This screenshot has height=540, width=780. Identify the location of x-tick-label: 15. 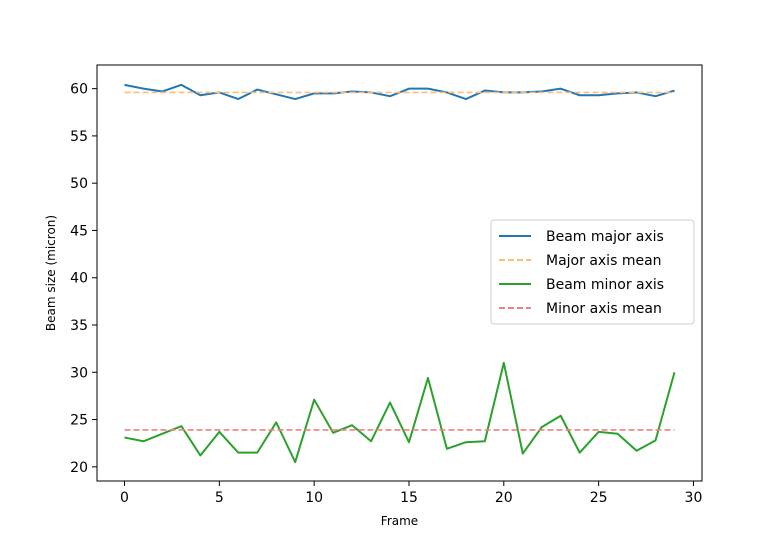
(409, 498).